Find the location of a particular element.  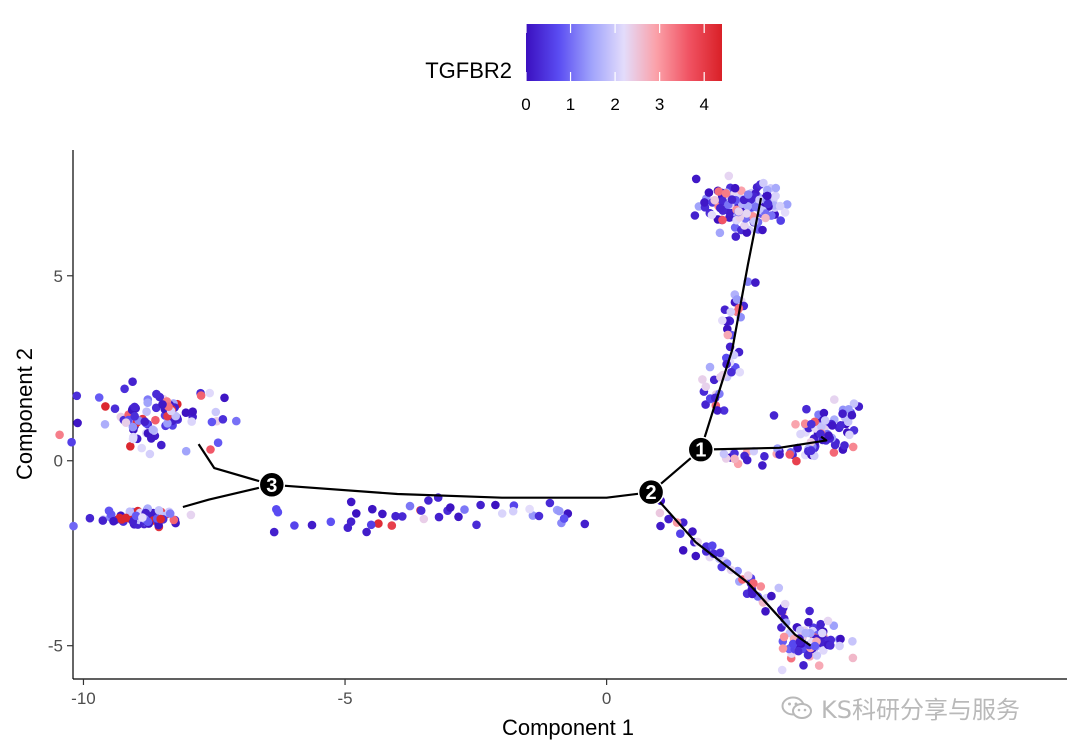

trajectory-branch-lower-right is located at coordinates (731, 569).